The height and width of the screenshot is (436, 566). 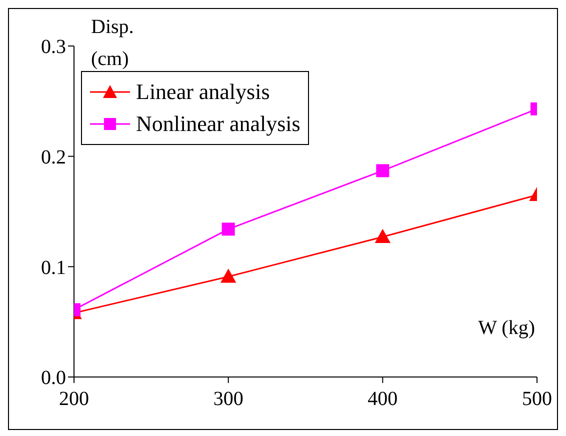 I want to click on y-tick-label: 0.0, so click(x=53, y=378).